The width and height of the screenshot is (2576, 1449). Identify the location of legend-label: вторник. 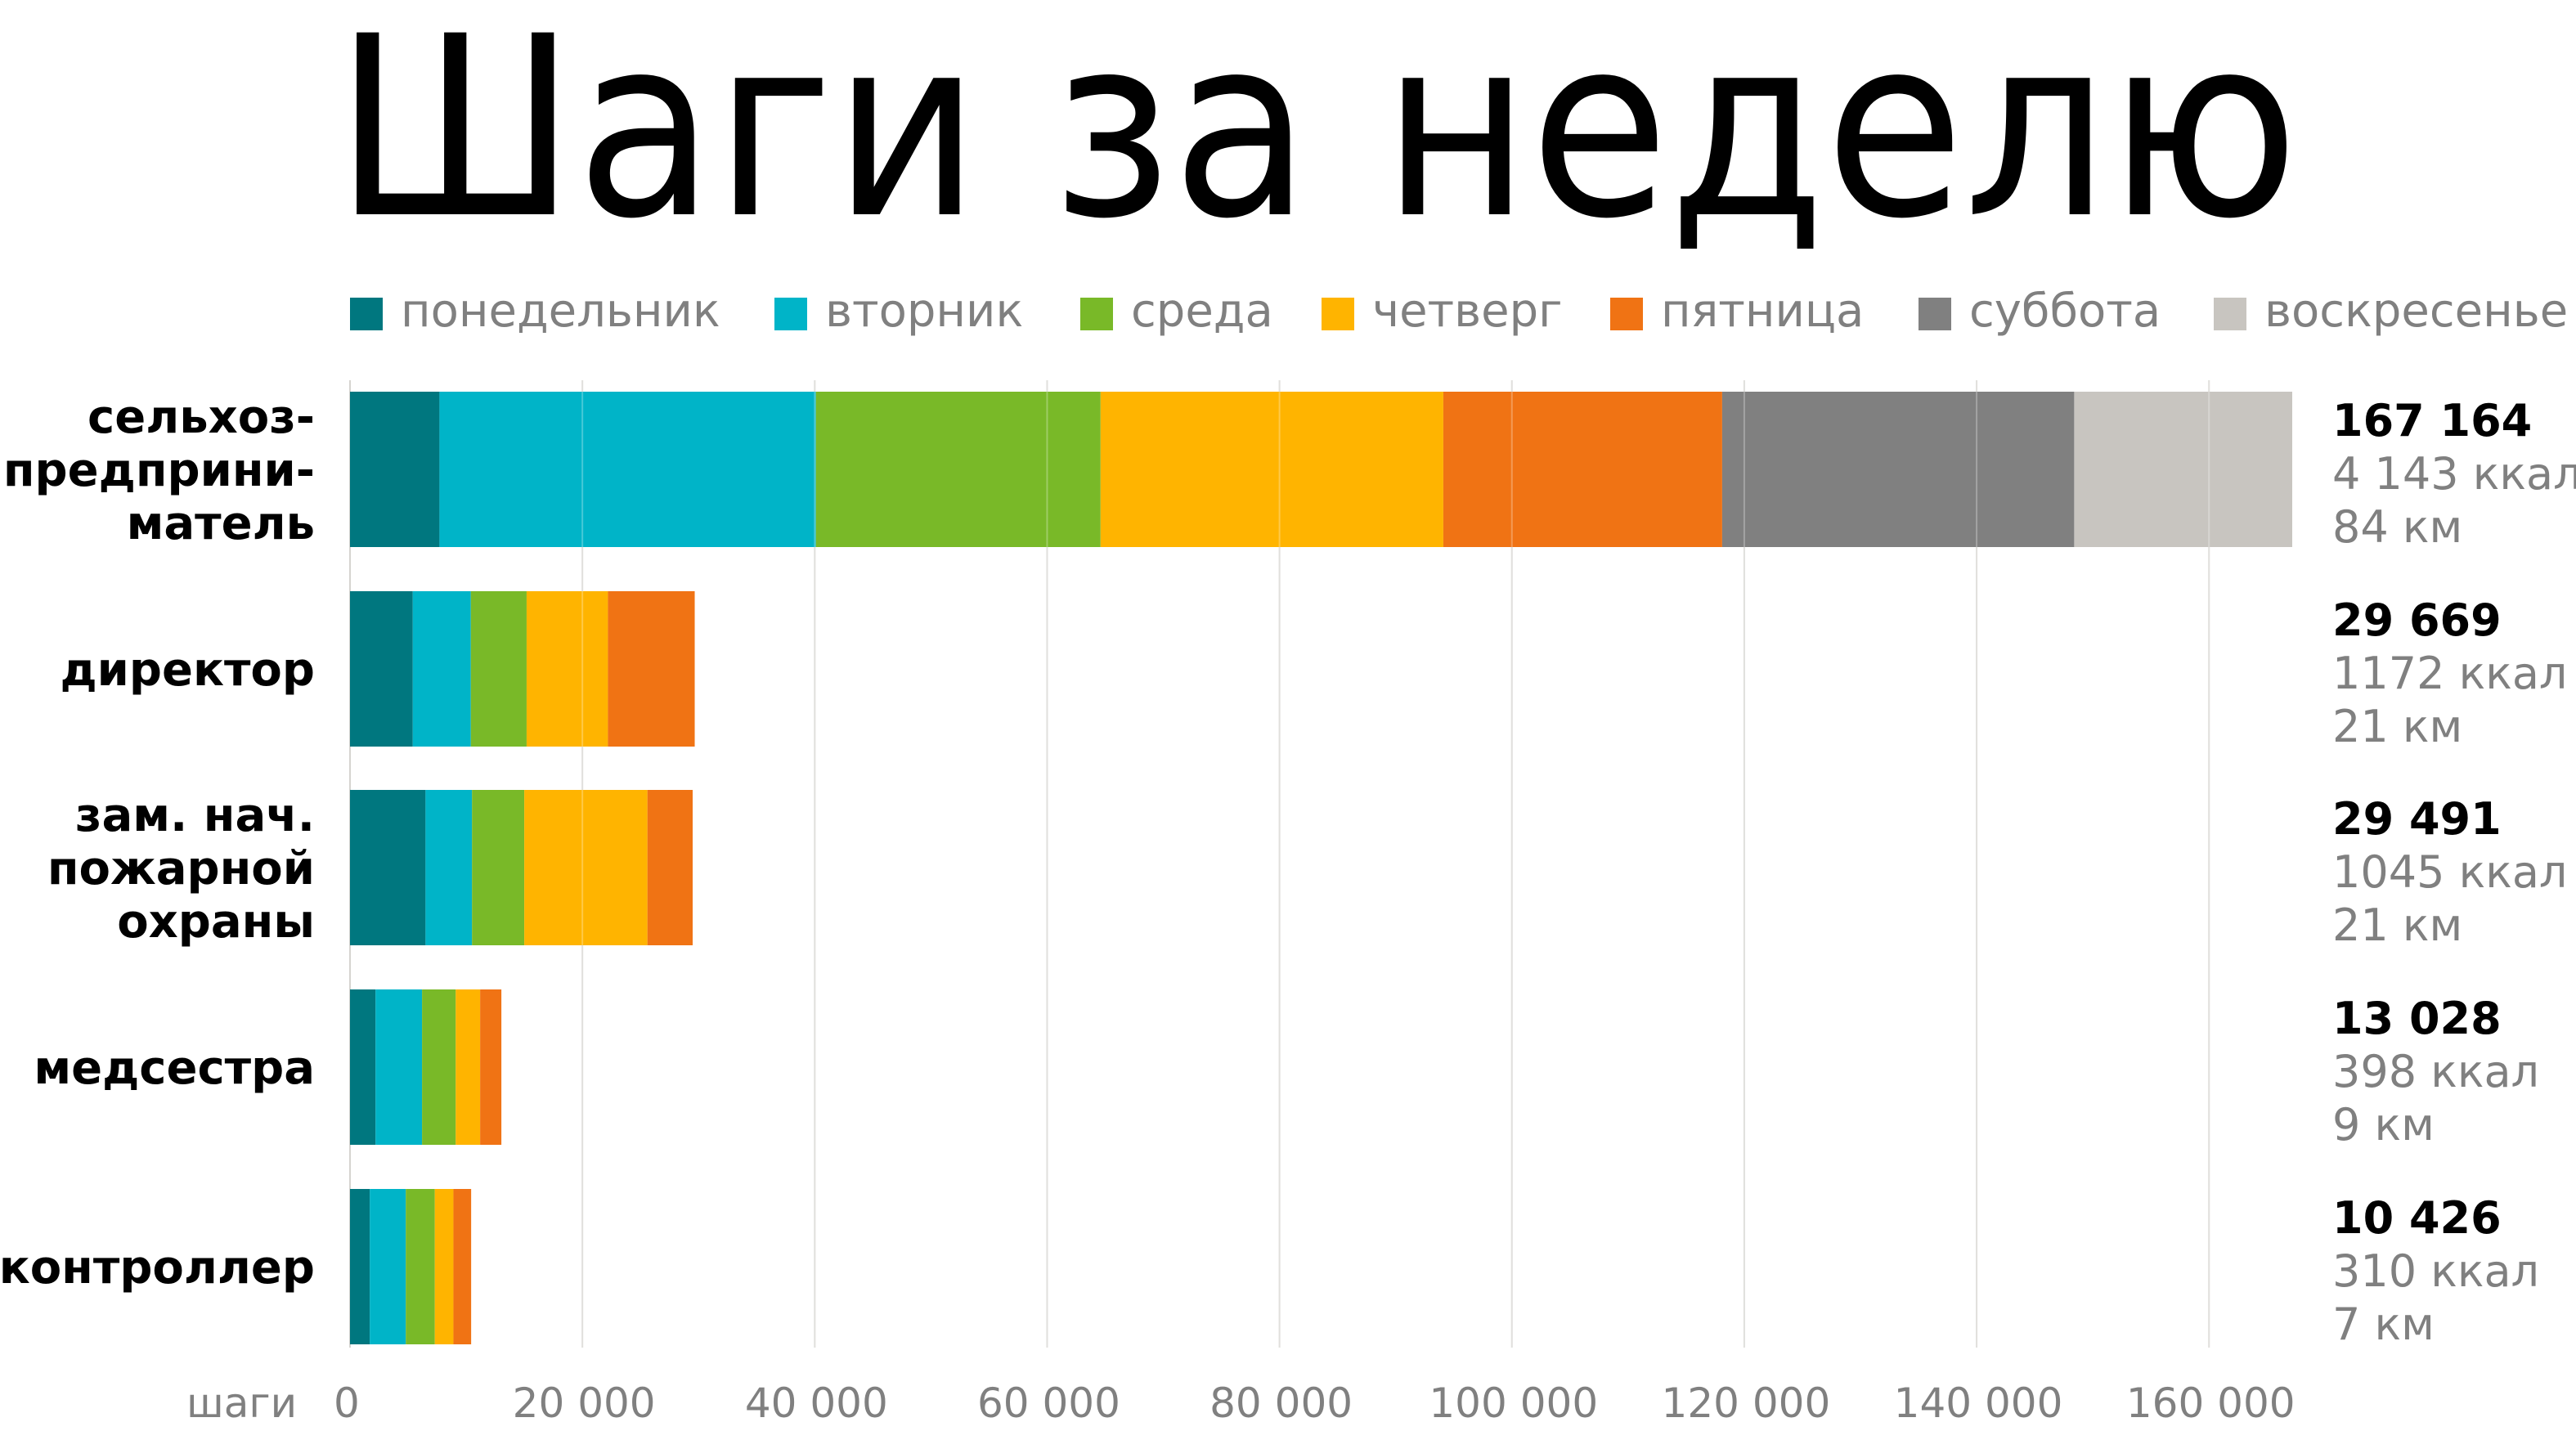
(924, 311).